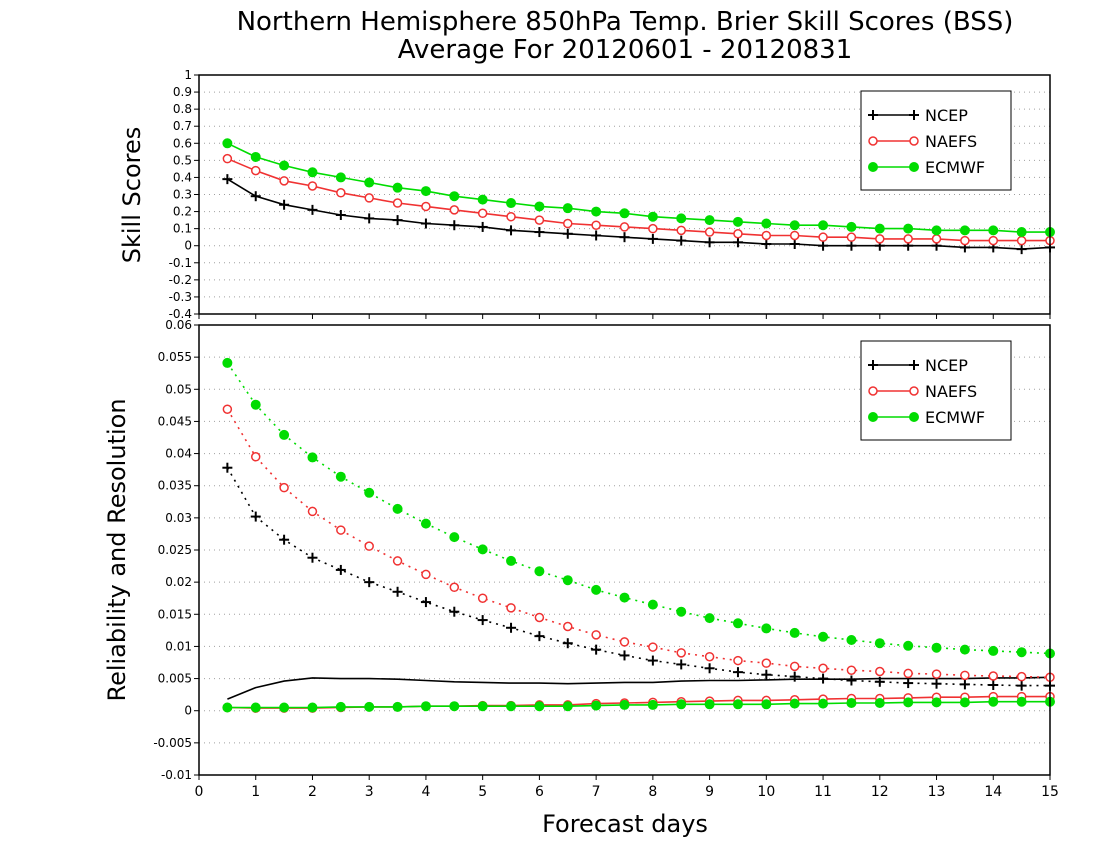 This screenshot has width=1100, height=850. Describe the element at coordinates (175, 679) in the screenshot. I see `y-tick-label: 0.005` at that location.